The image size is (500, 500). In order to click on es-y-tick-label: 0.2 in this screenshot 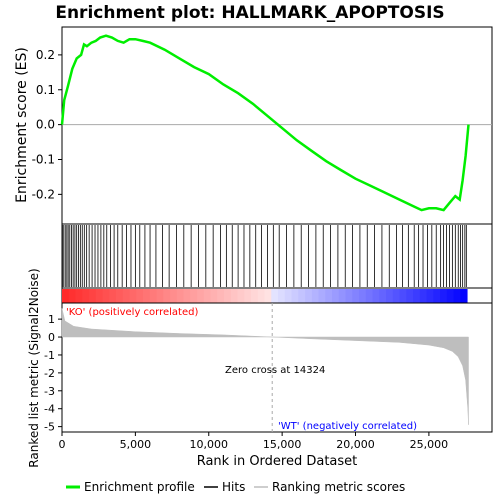, I will do `click(45, 55)`.